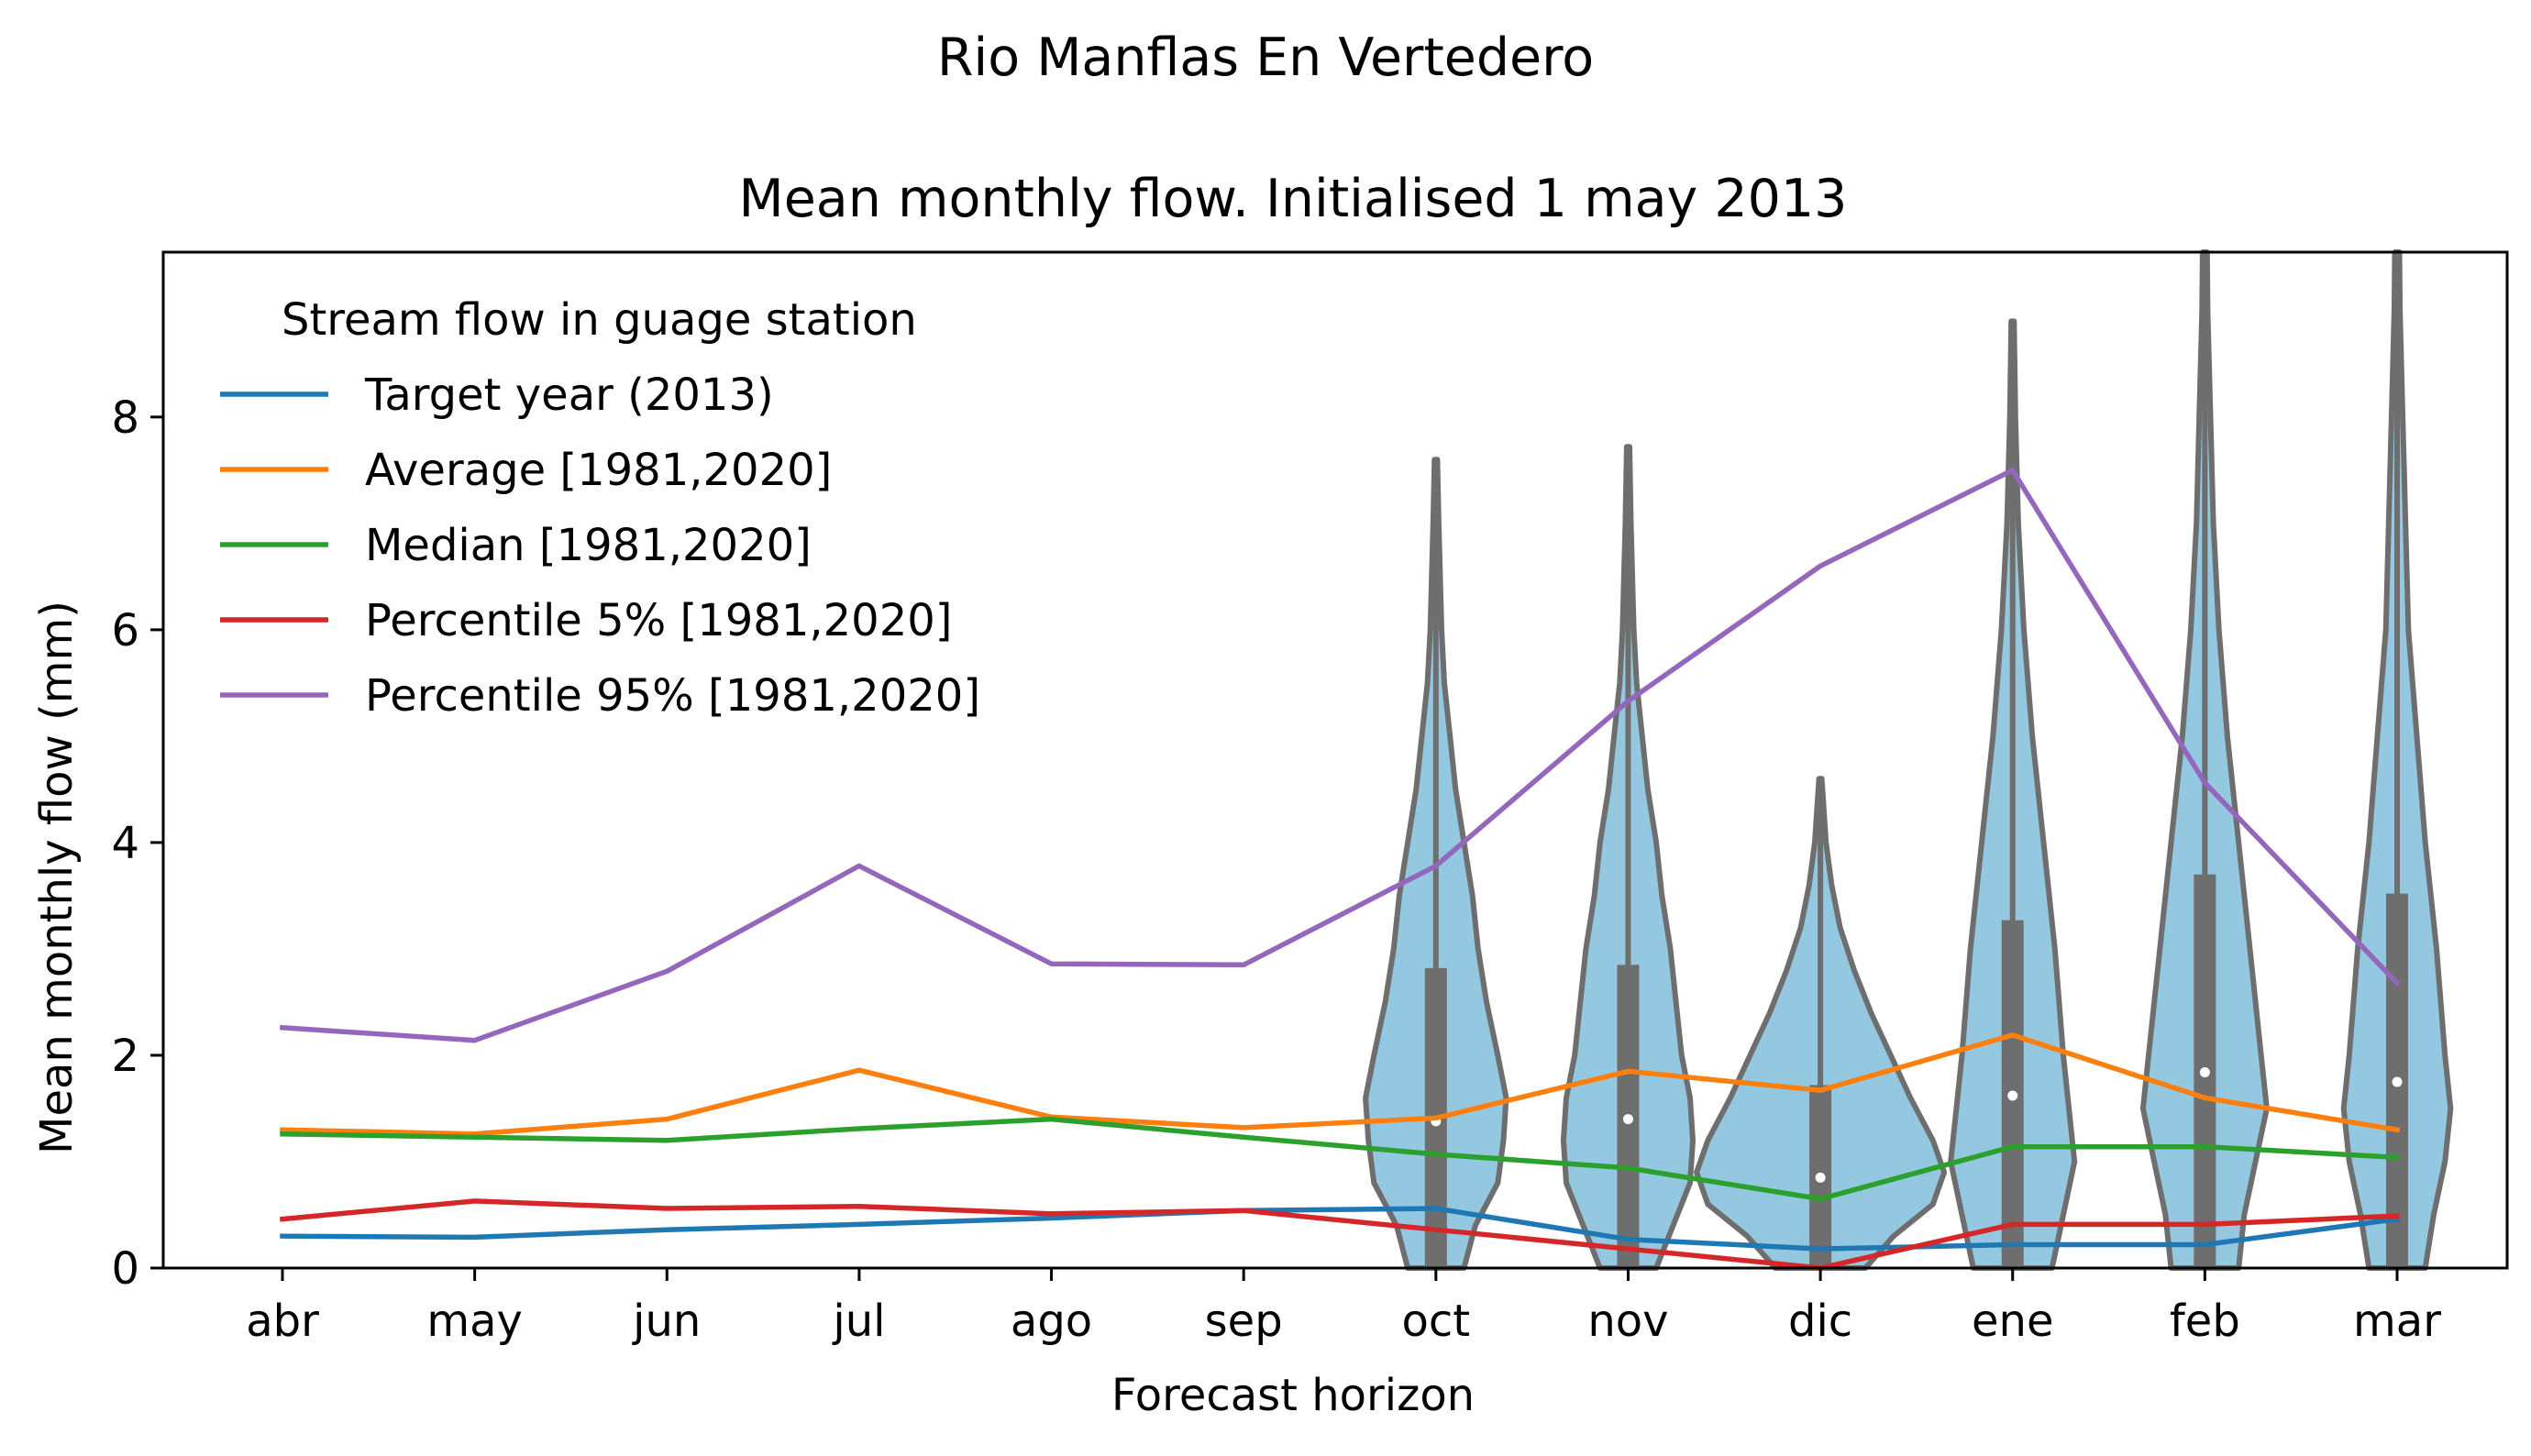  What do you see at coordinates (2397, 1321) in the screenshot?
I see `x-tick-label-mar: mar` at bounding box center [2397, 1321].